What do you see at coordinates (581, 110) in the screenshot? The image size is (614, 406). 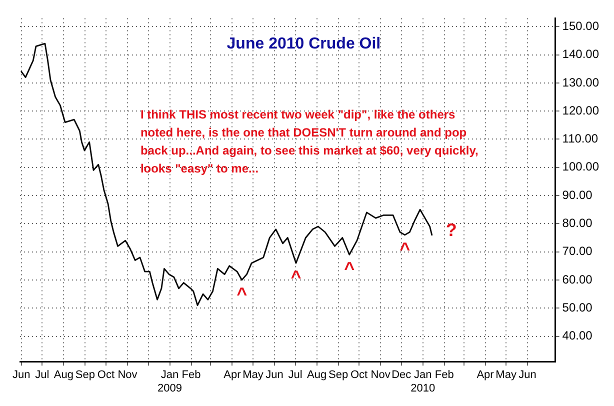 I see `y-tick-label: 120.00` at bounding box center [581, 110].